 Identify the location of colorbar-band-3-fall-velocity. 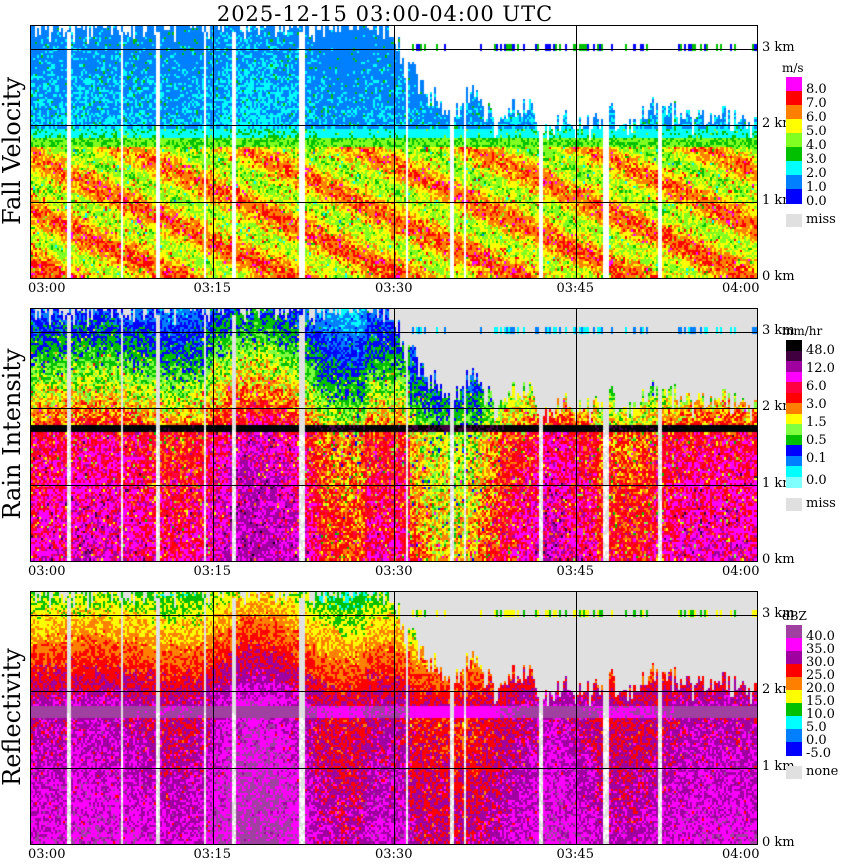
(794, 126).